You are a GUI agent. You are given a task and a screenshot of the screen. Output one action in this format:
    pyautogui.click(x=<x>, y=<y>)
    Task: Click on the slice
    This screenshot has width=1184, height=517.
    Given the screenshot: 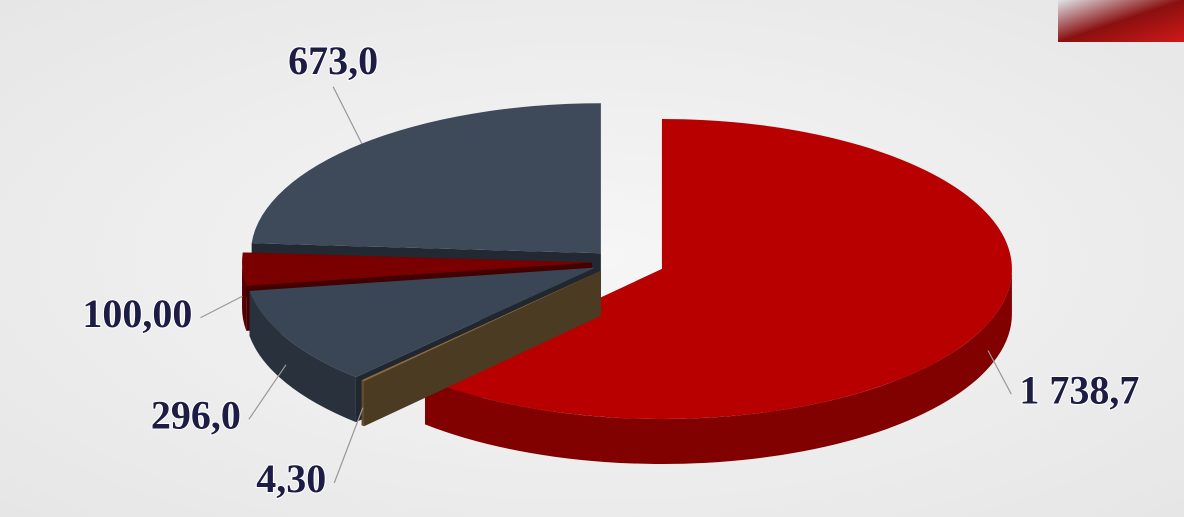 What is the action you would take?
    pyautogui.click(x=481, y=348)
    